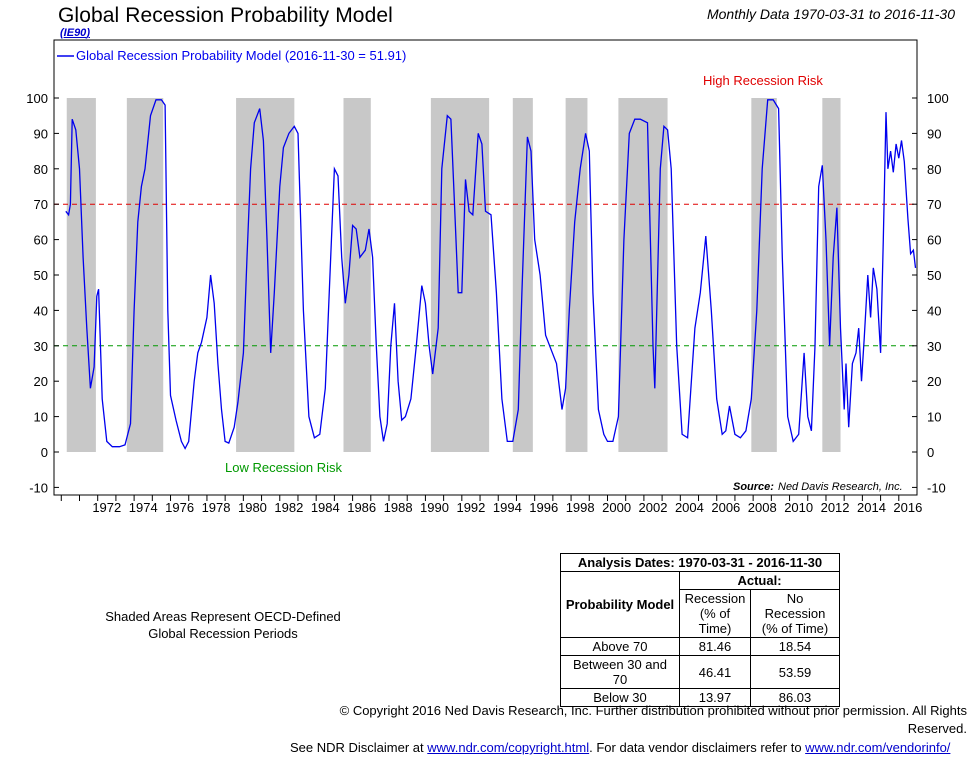  Describe the element at coordinates (795, 613) in the screenshot. I see `col-header-no-recession: No Recession (% of Time)` at that location.